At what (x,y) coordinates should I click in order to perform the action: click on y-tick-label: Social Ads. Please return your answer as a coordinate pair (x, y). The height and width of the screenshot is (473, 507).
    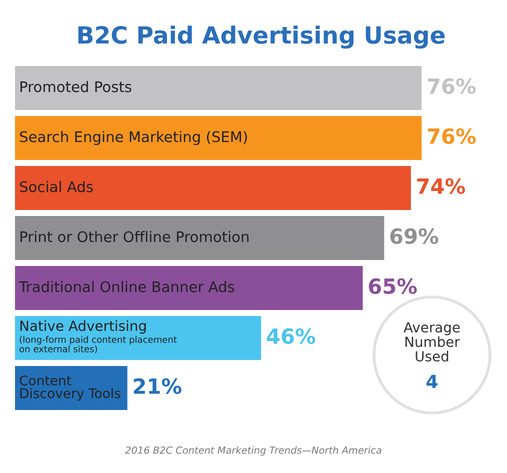
    Looking at the image, I should click on (56, 186).